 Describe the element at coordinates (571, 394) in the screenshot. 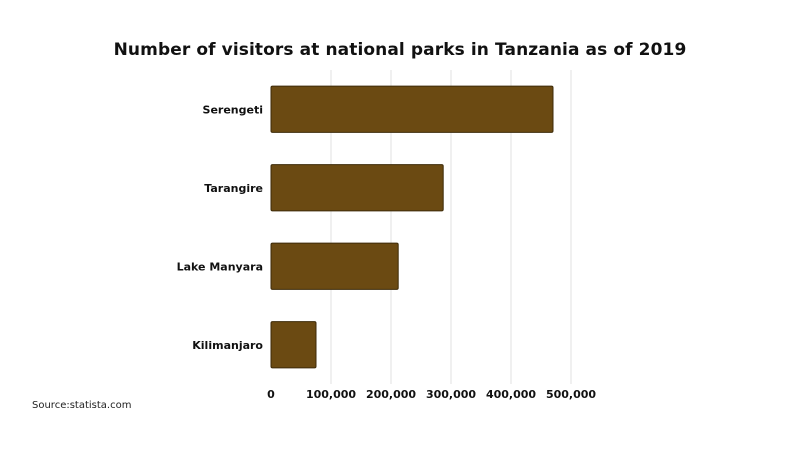

I see `x-tick-label: 500,000` at that location.